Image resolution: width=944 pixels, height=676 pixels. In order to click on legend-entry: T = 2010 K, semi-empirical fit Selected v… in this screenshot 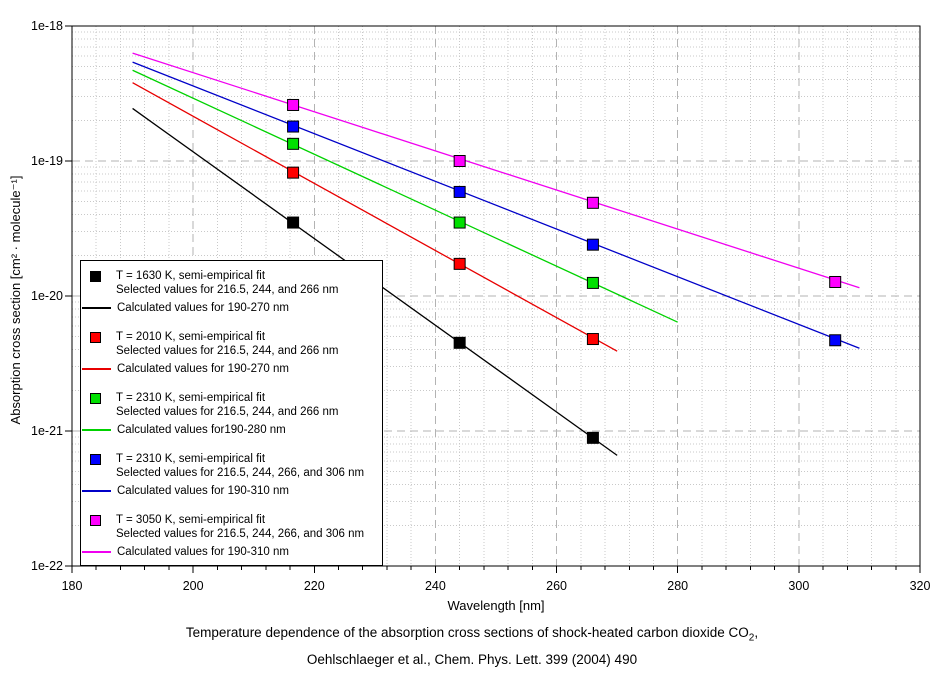, I will do `click(231, 353)`.